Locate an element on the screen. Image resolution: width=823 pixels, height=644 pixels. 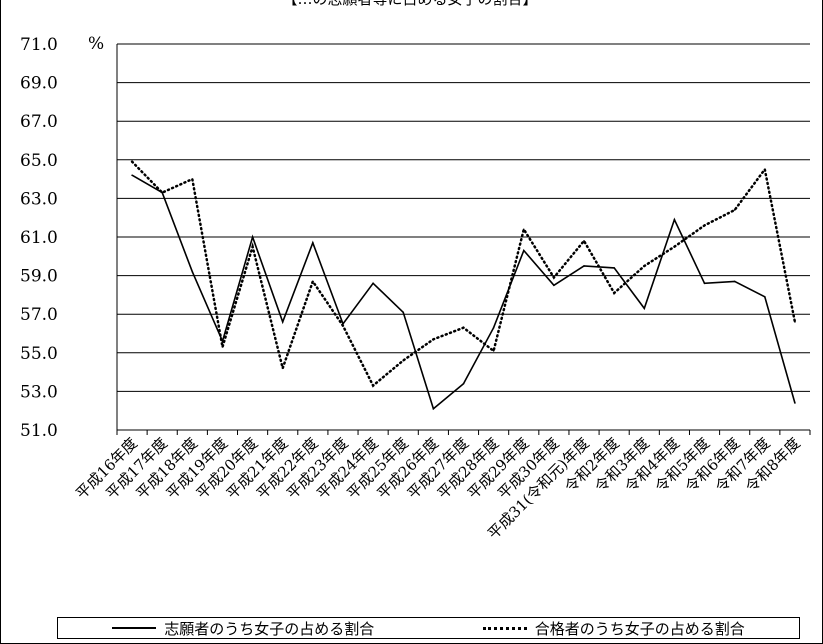
y-tick-label: 51.0 is located at coordinates (39, 431).